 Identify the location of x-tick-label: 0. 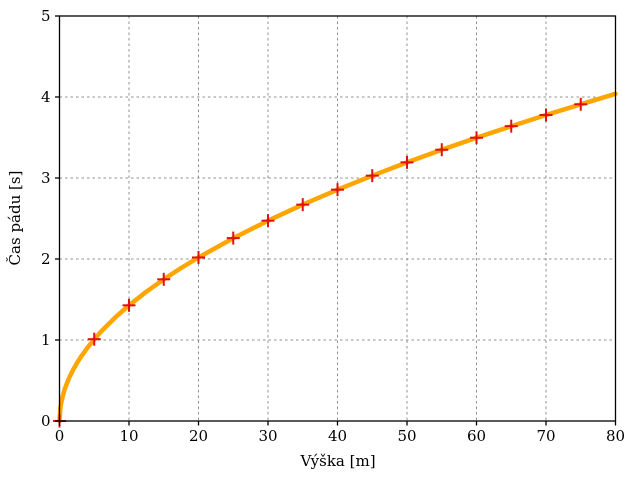
(60, 436).